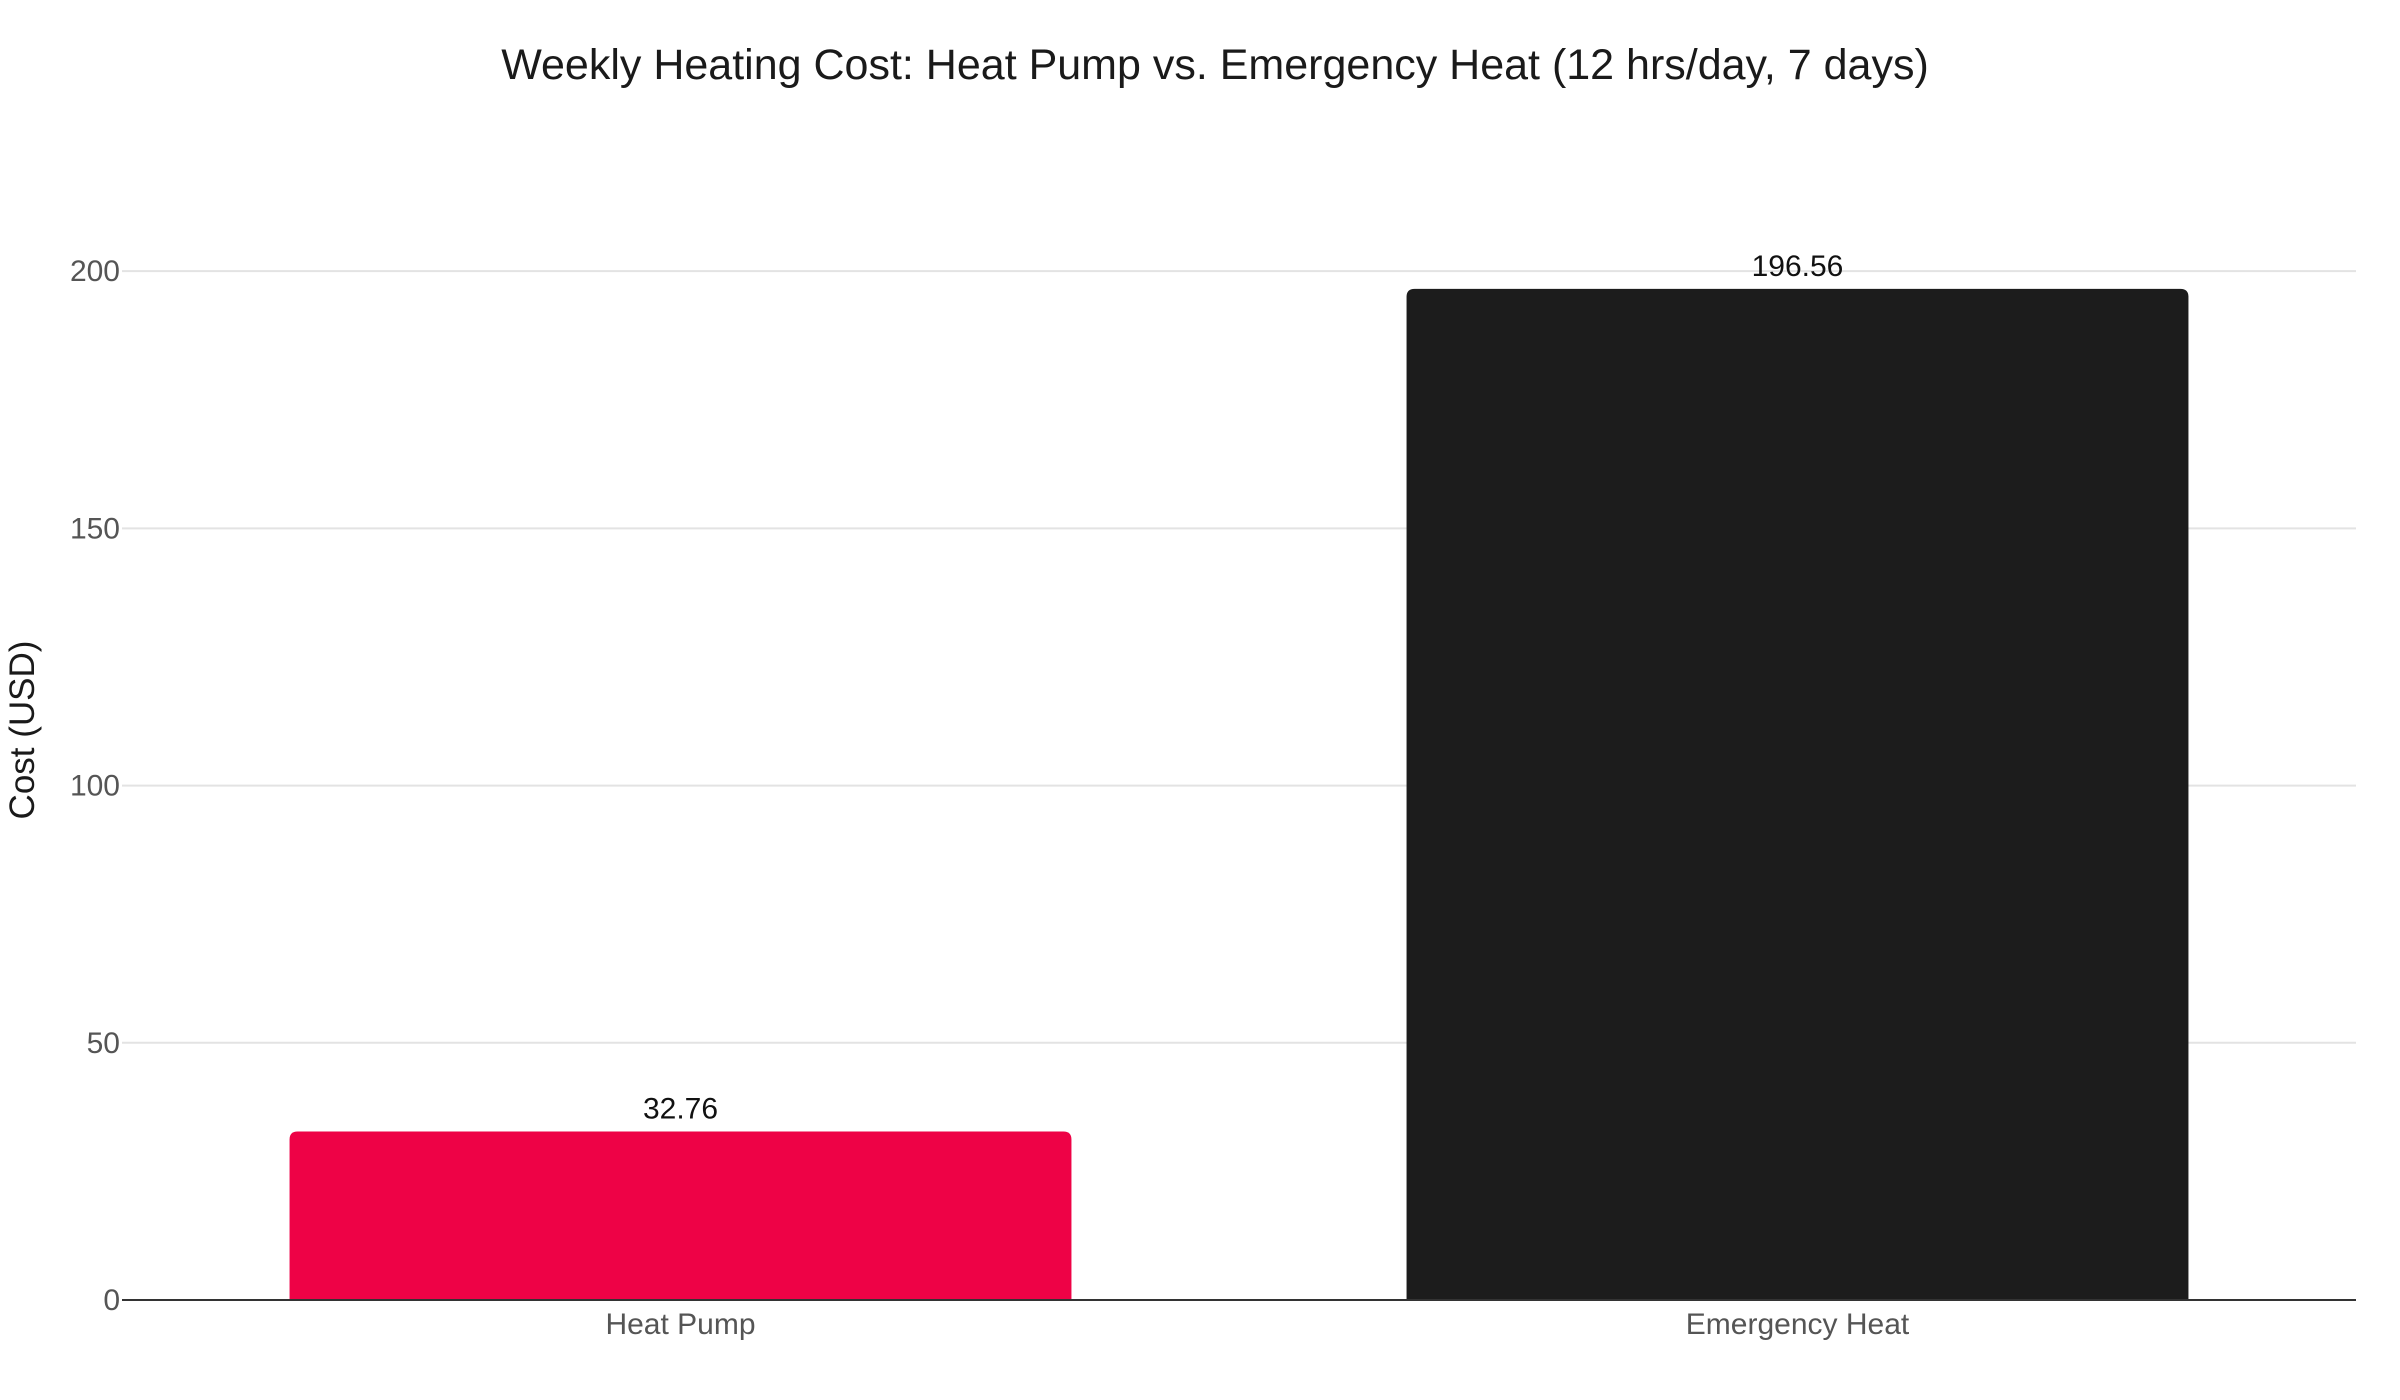  I want to click on x-axis-ticks: Heat Pump Emergency Heat, so click(1257, 1324).